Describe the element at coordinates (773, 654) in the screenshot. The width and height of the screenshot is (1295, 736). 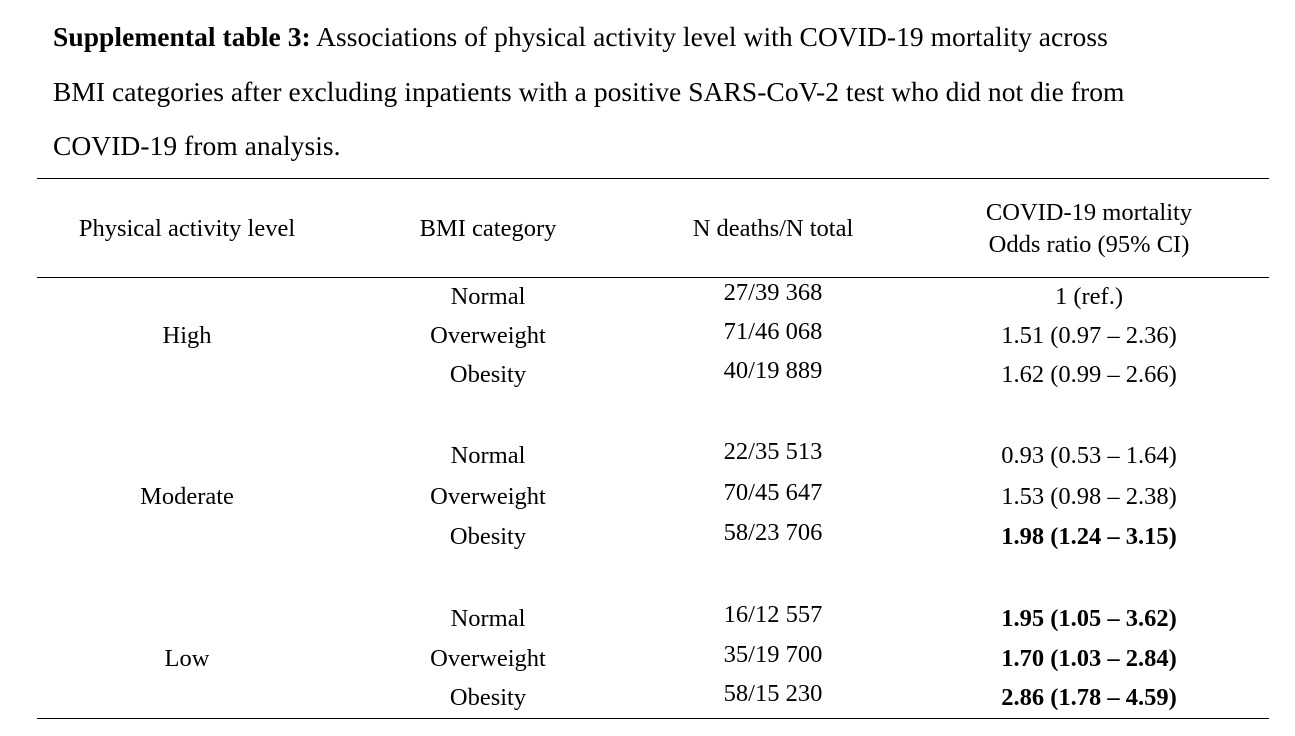
I see `deaths-total-cell: 35/19 700` at that location.